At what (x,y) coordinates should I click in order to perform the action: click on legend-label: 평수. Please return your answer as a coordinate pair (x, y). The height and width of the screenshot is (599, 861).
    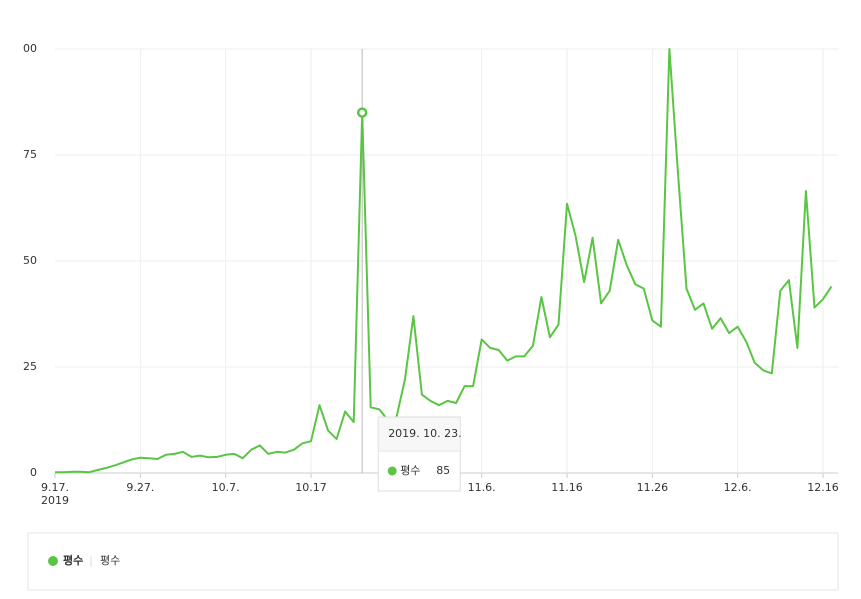
    Looking at the image, I should click on (73, 560).